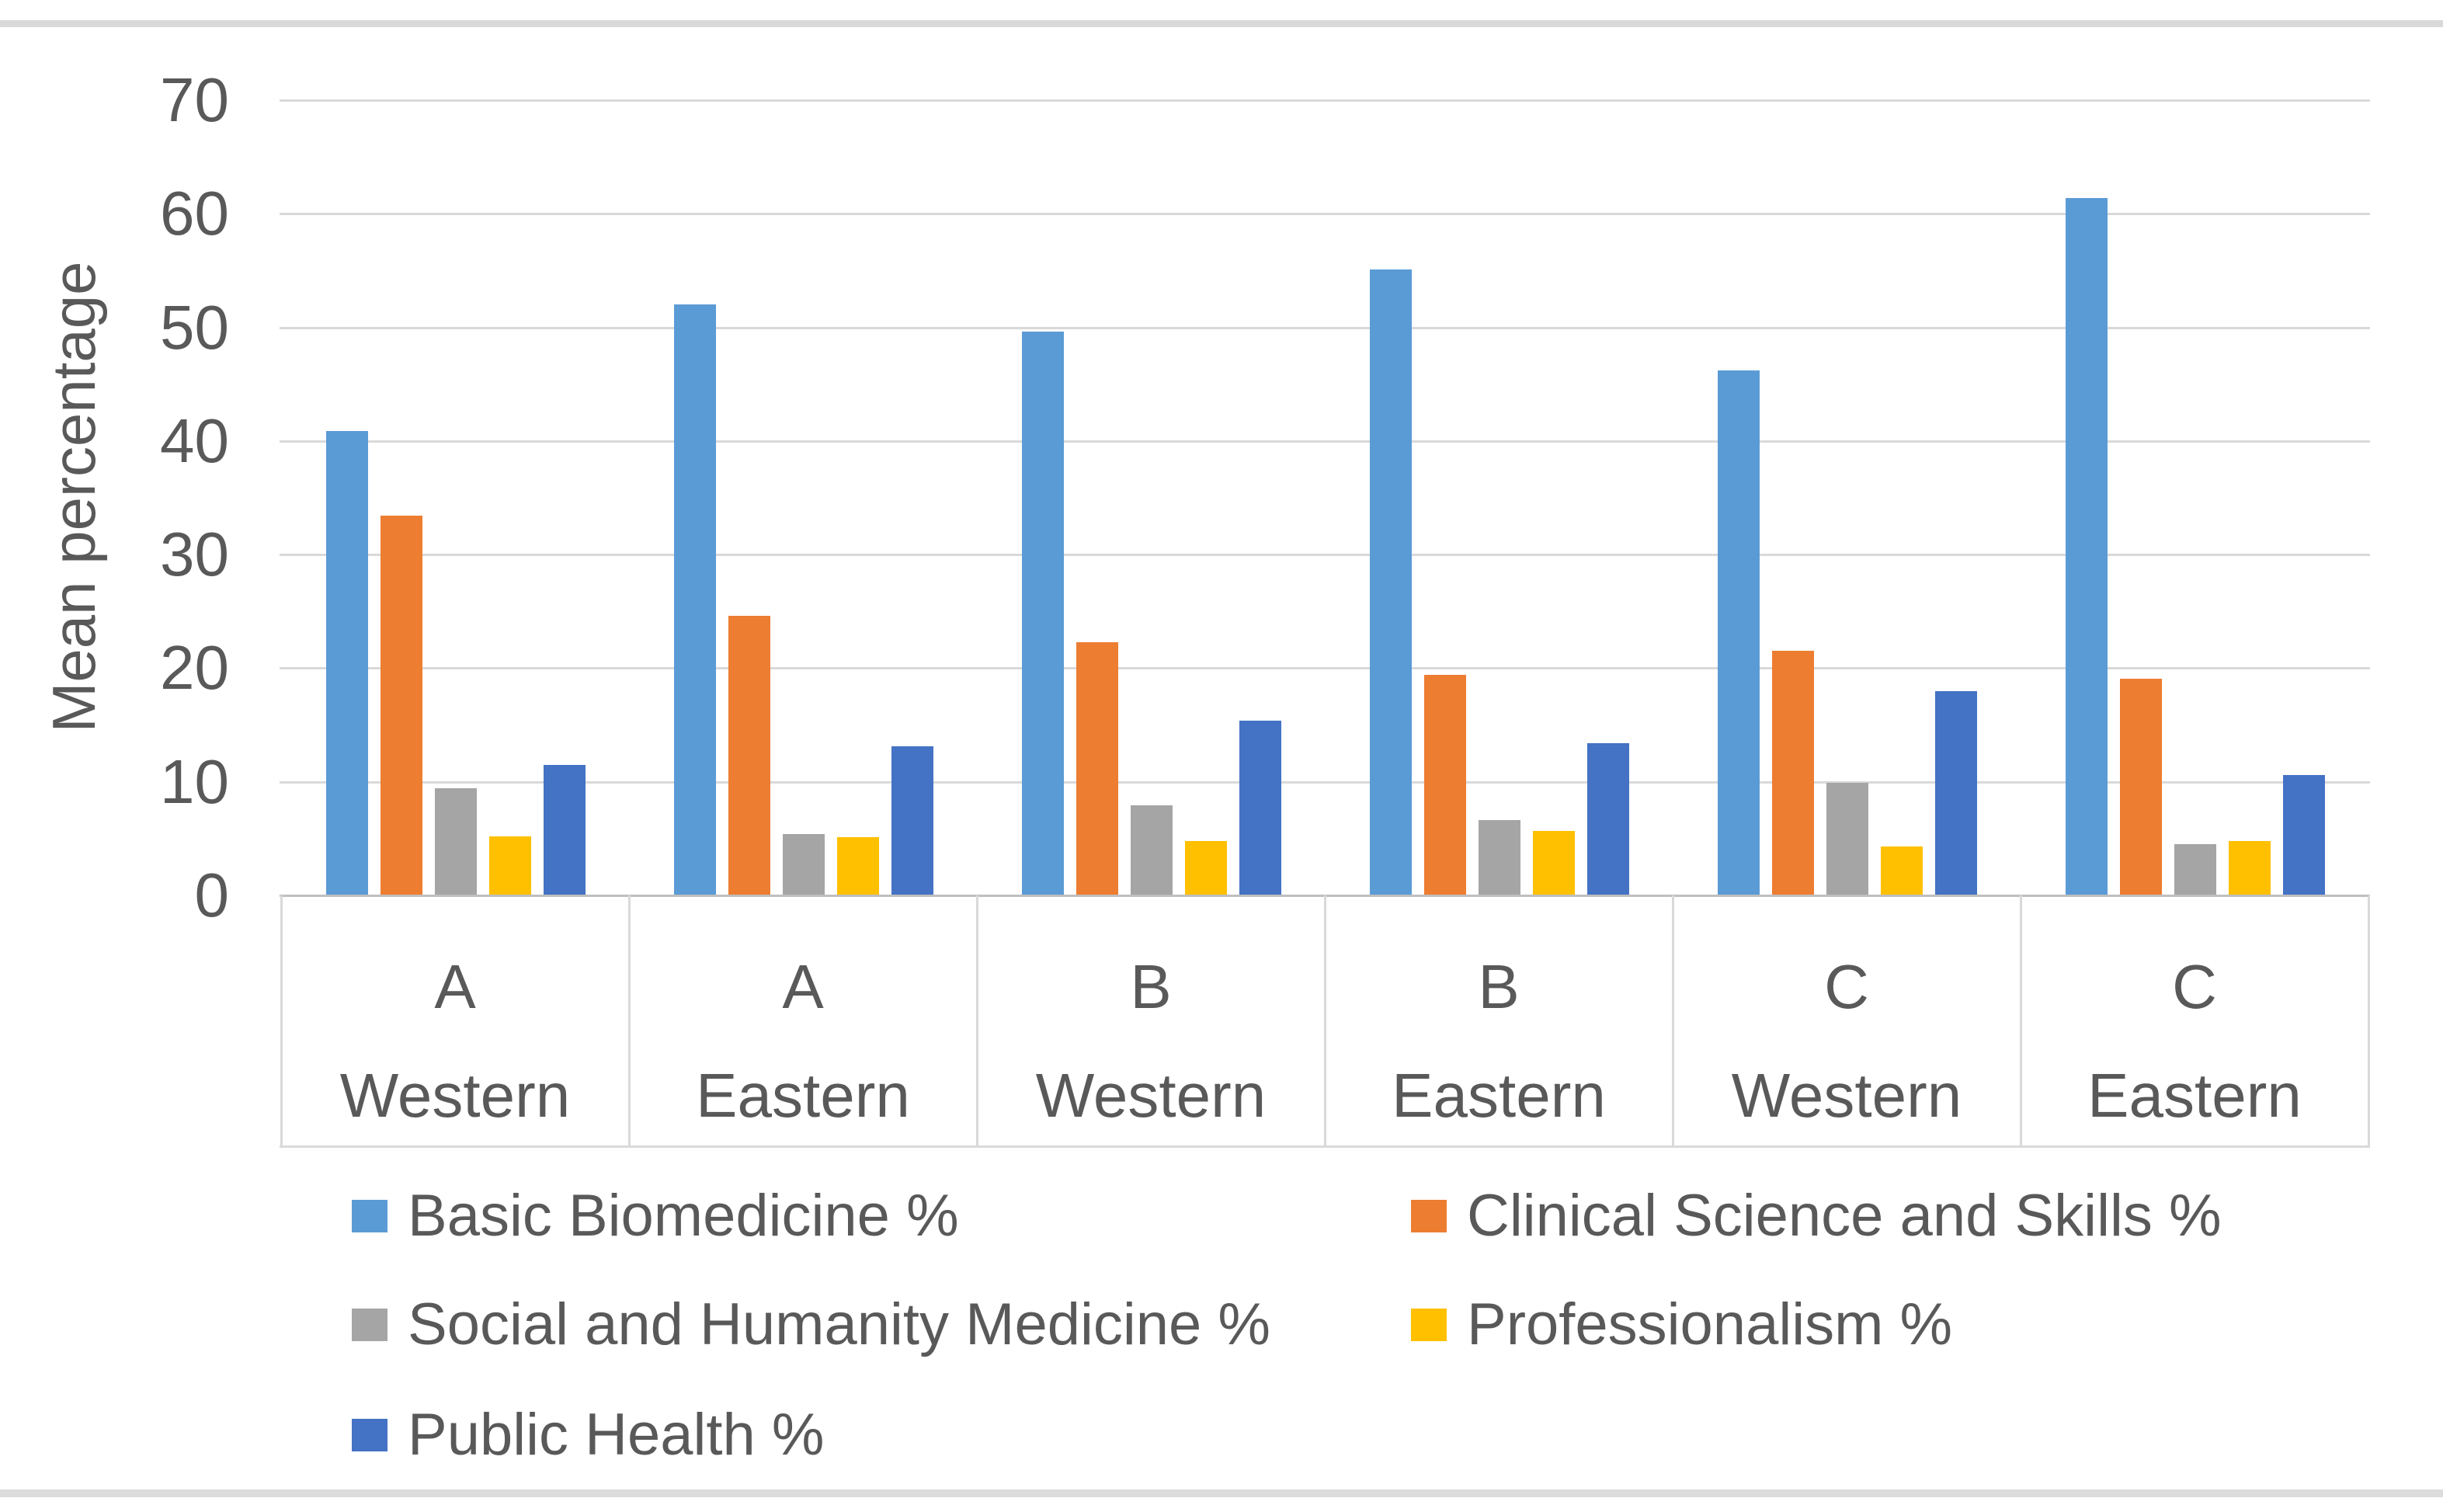  I want to click on y-tick-label-70: 70, so click(195, 99).